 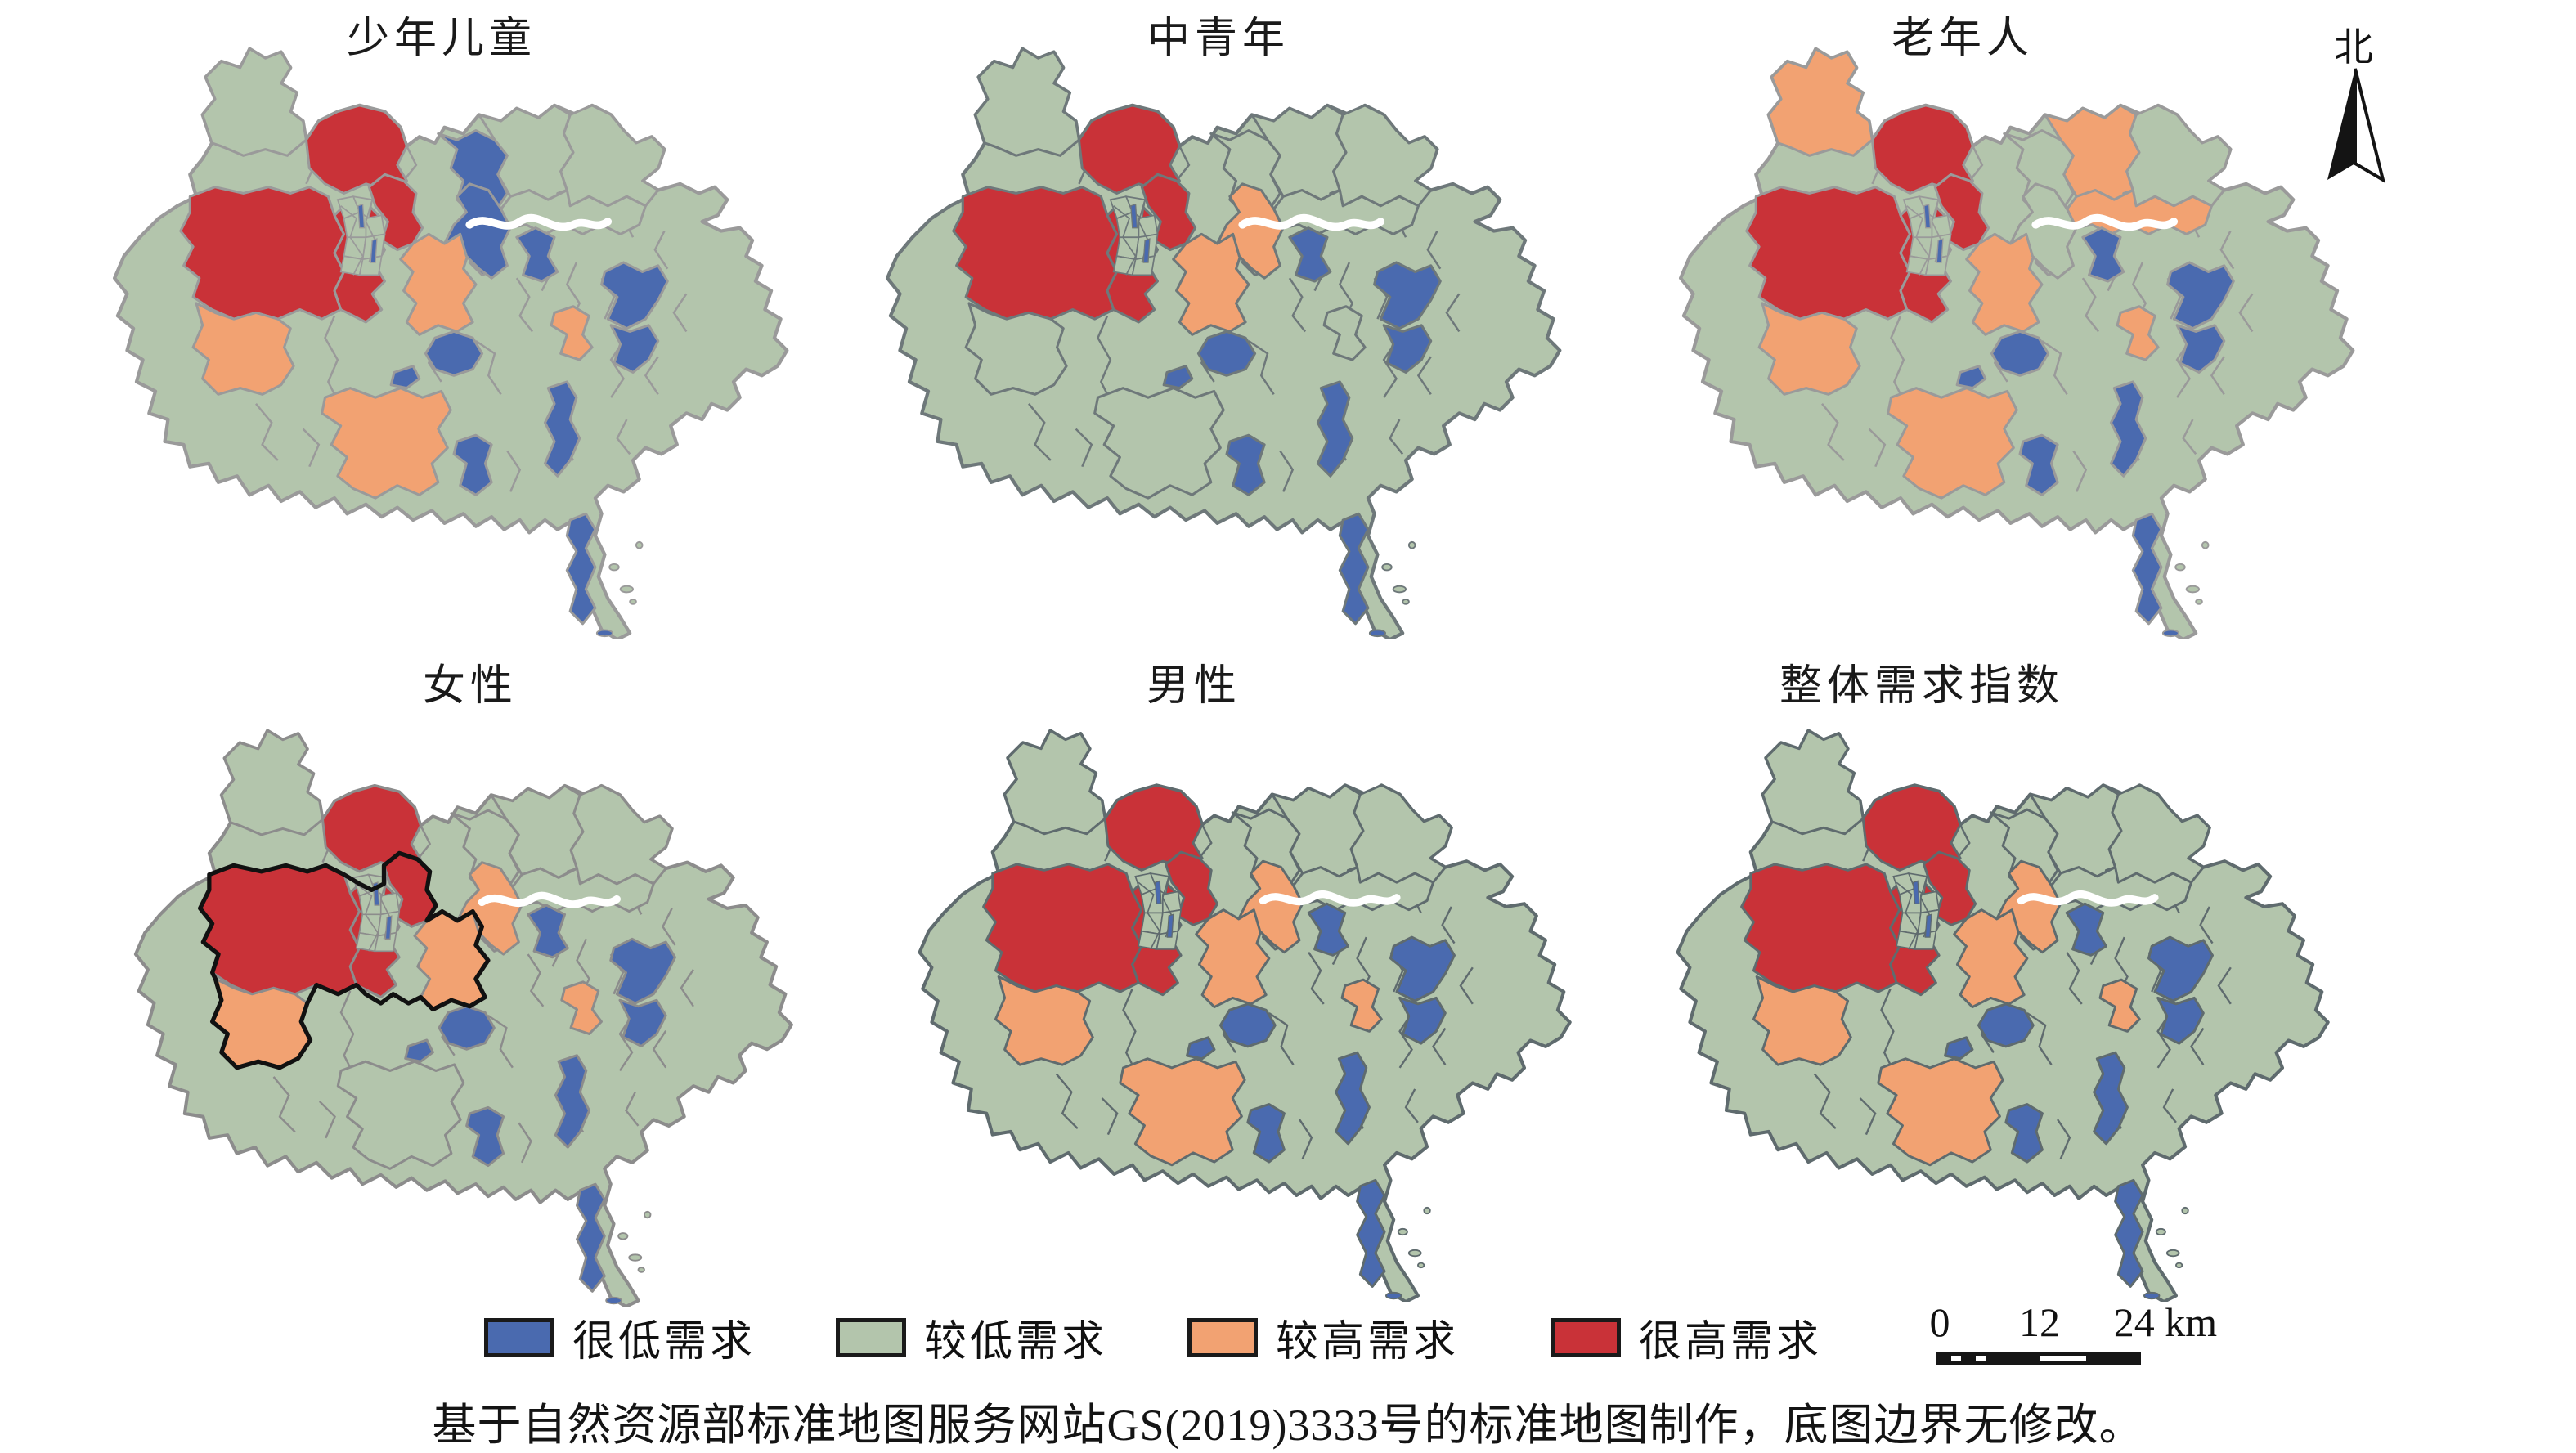 What do you see at coordinates (1802, 1020) in the screenshot?
I see `district-sw` at bounding box center [1802, 1020].